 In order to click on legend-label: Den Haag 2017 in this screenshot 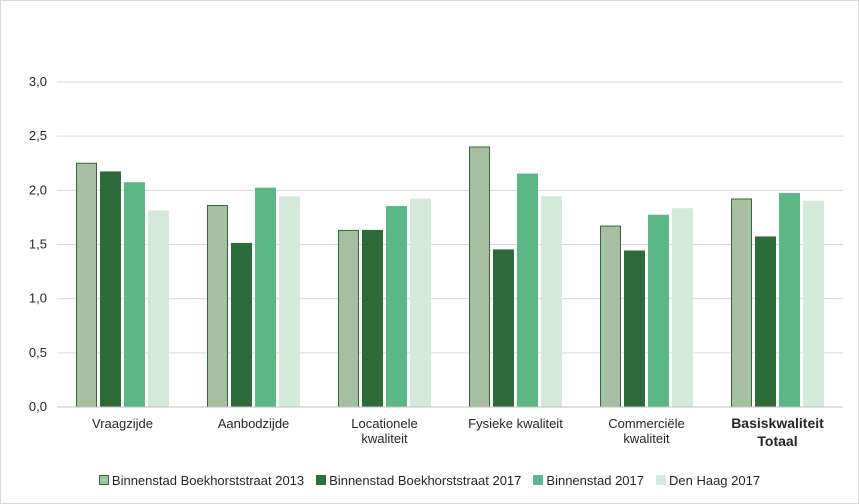, I will do `click(715, 480)`.